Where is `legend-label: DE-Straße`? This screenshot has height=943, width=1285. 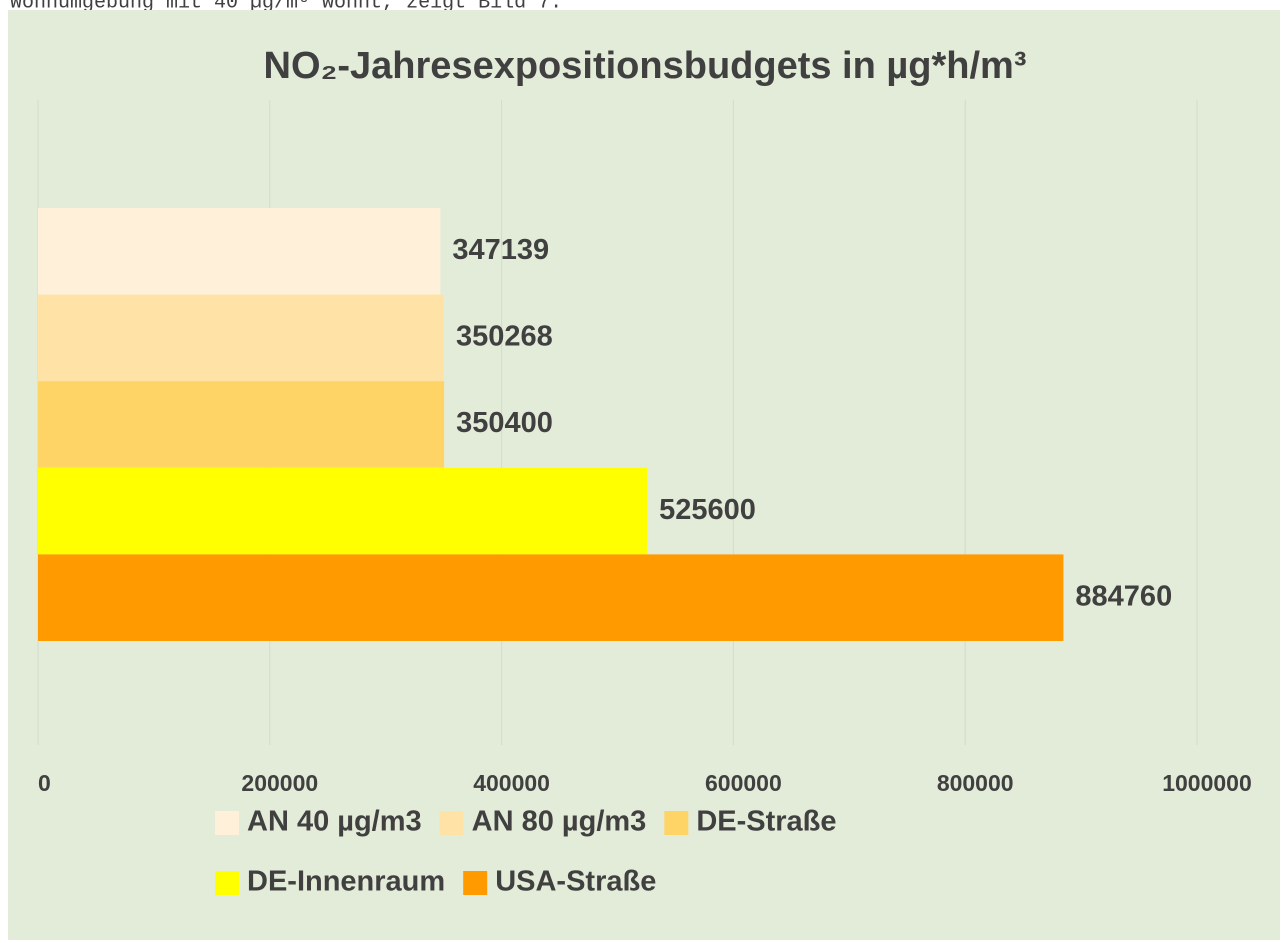 legend-label: DE-Straße is located at coordinates (766, 822).